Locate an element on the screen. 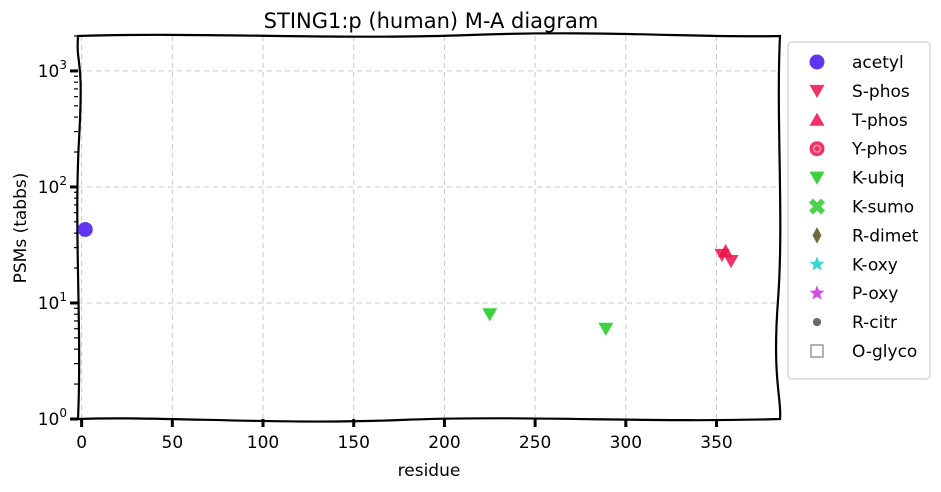 The width and height of the screenshot is (941, 492). x-tick-label: 300 is located at coordinates (626, 443).